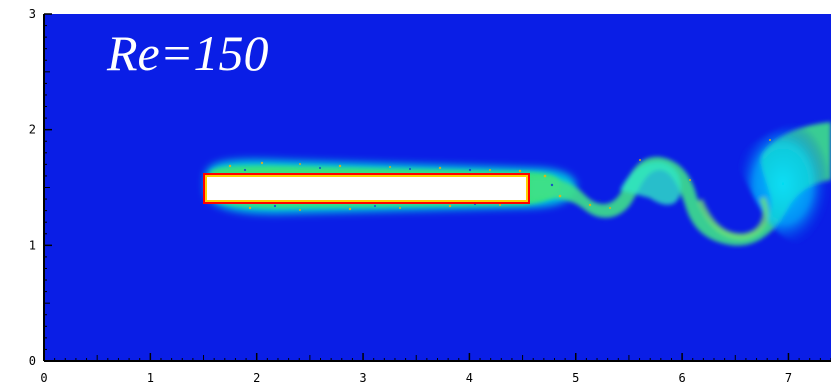 This screenshot has height=386, width=831. Describe the element at coordinates (187, 53) in the screenshot. I see `figure-title: Re=150` at that location.